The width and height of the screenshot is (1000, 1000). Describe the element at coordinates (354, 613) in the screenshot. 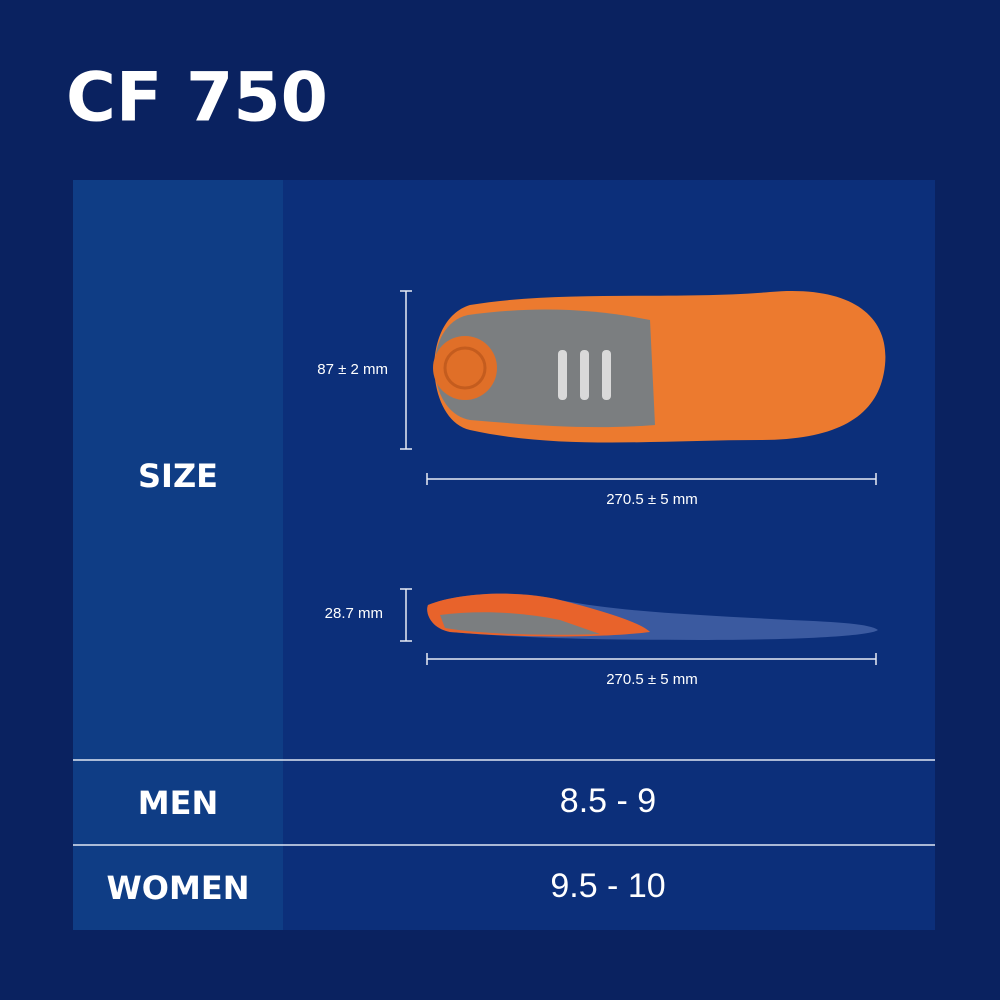

I see `height-label: 28.7 mm` at that location.